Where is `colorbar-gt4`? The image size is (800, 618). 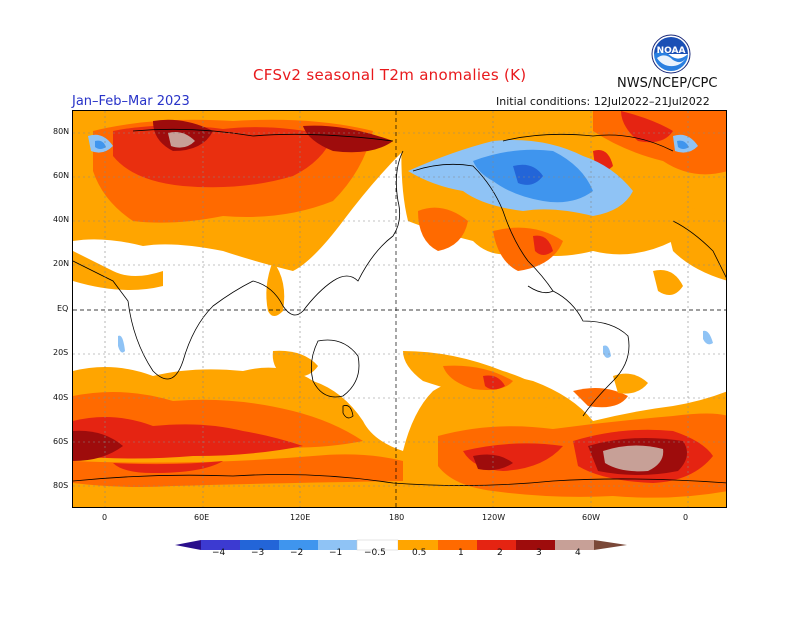 colorbar-gt4 is located at coordinates (574, 545).